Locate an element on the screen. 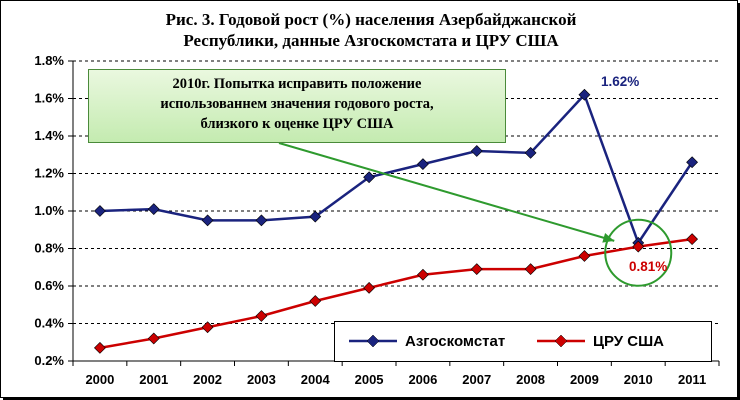 The image size is (740, 400). legend-item-cia: ЦРУ США is located at coordinates (599, 341).